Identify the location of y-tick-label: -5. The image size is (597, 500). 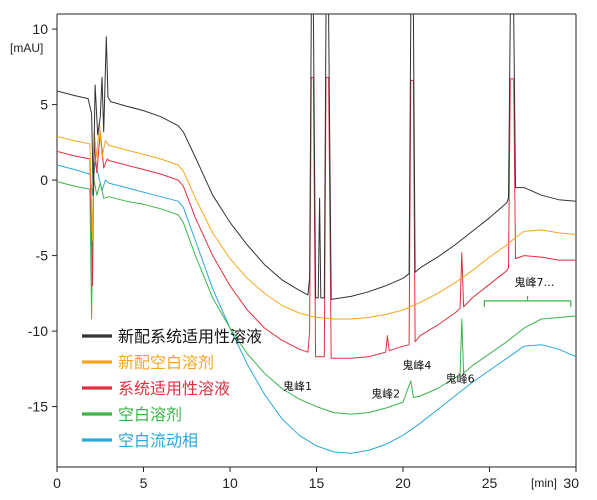
(42, 256).